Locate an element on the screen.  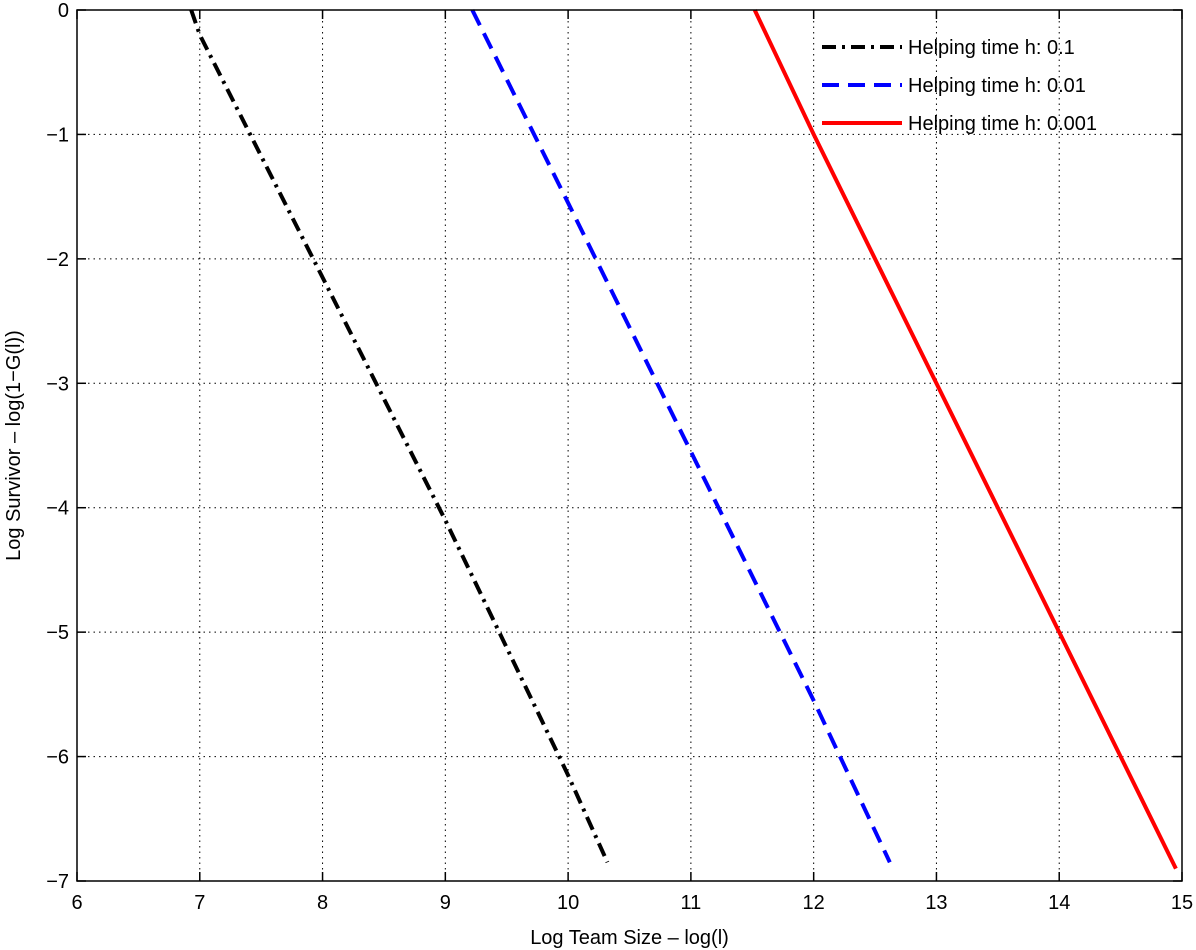
x-tick-label: 7 is located at coordinates (199, 903).